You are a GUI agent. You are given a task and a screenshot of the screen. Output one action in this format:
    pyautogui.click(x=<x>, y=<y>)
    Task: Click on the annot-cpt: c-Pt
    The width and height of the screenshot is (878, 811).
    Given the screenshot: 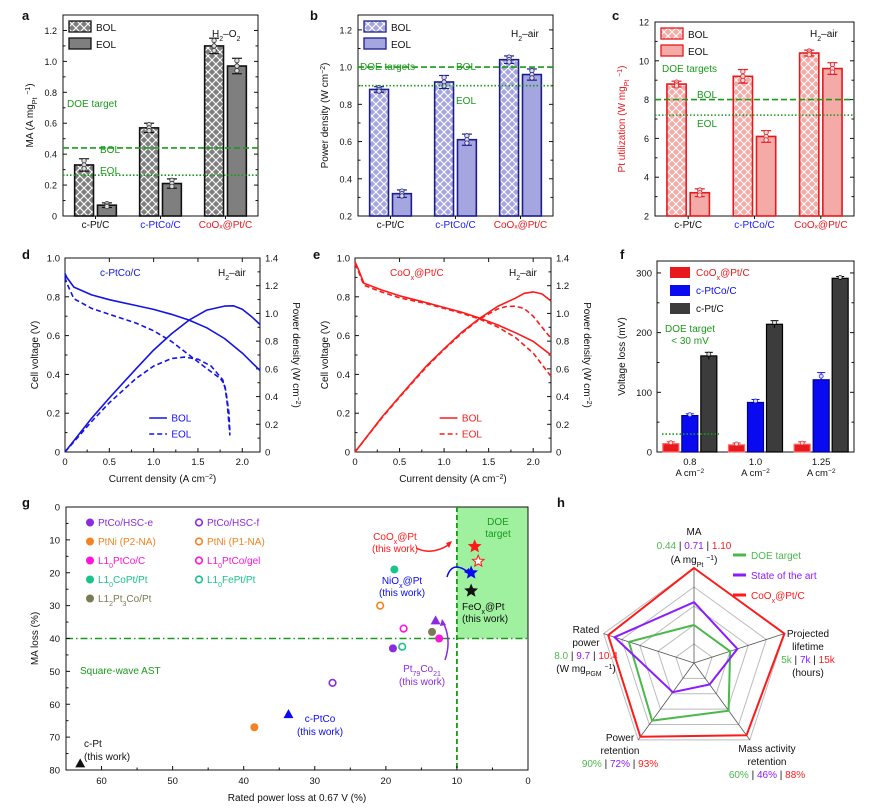 What is the action you would take?
    pyautogui.click(x=93, y=744)
    